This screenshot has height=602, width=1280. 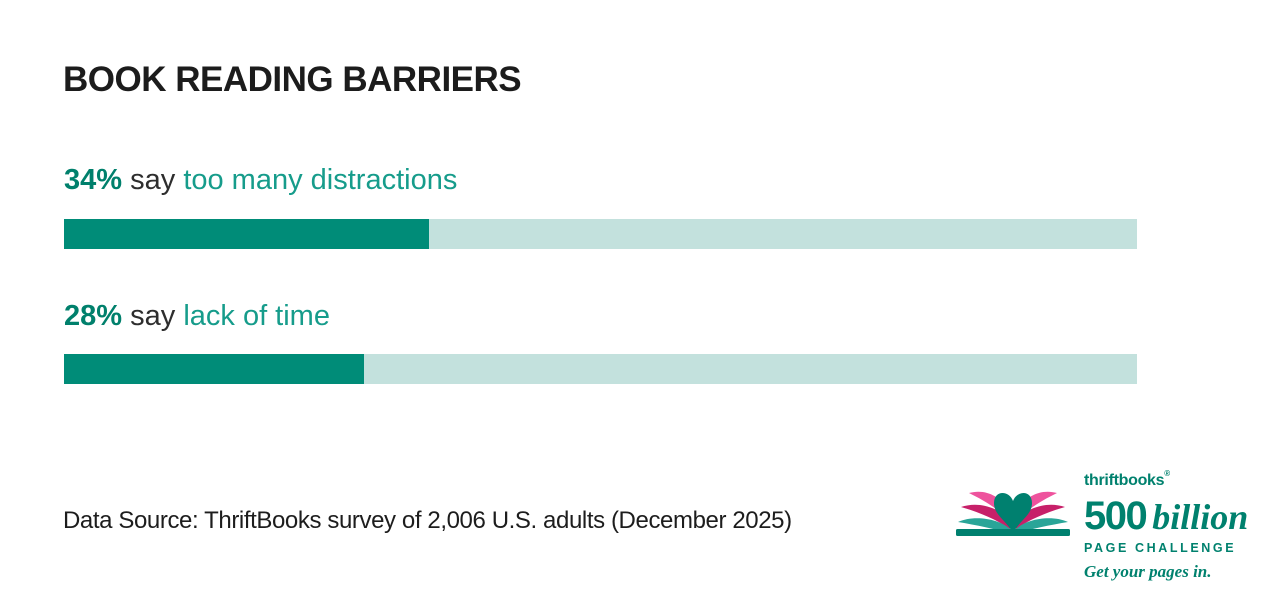 What do you see at coordinates (1167, 473) in the screenshot?
I see `registered-mark: ®` at bounding box center [1167, 473].